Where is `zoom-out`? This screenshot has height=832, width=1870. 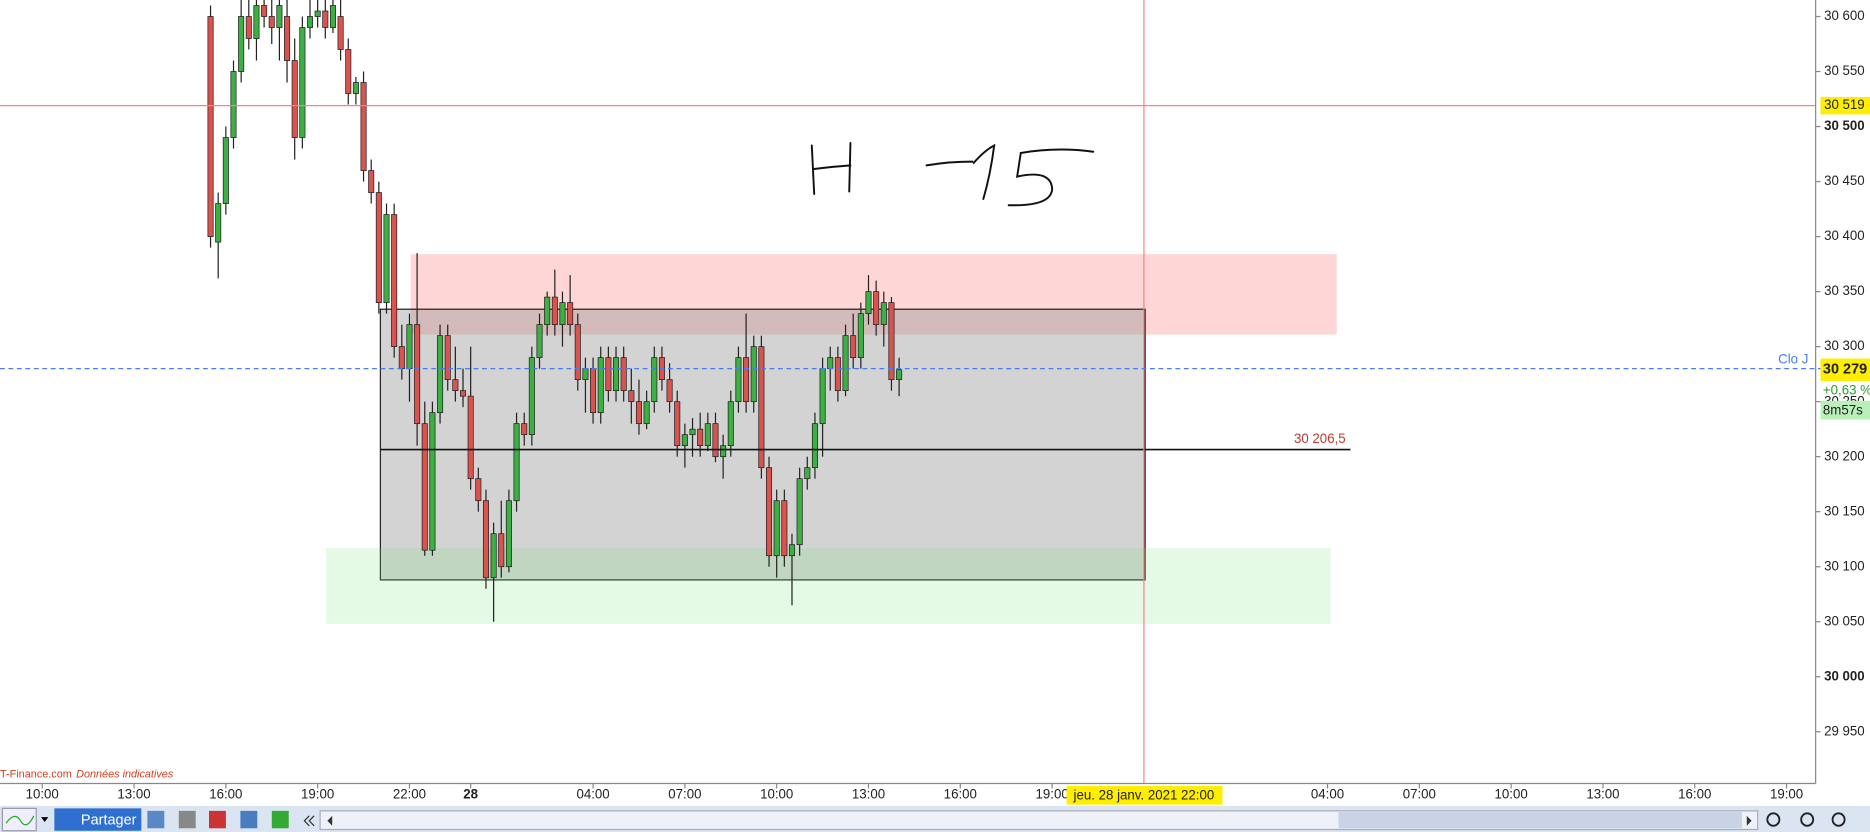
zoom-out is located at coordinates (1807, 819).